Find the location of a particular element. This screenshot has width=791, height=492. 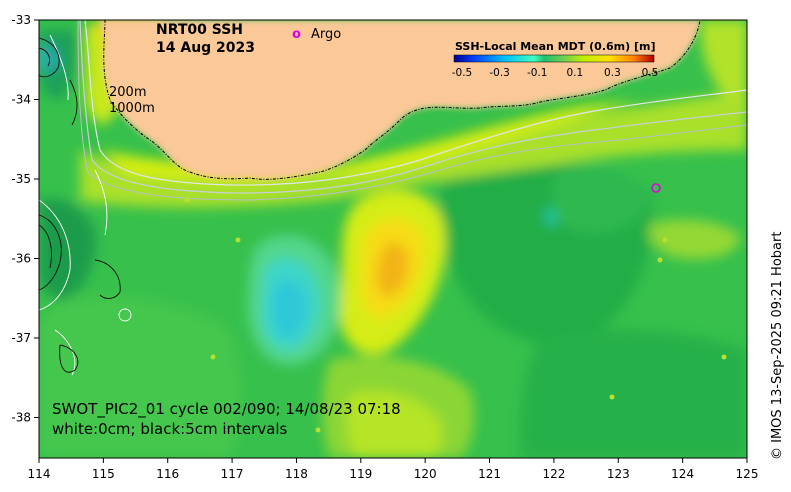

x-axis: 114 115 116 117 118 119 120 121 122 123 124 125 is located at coordinates (393, 469).